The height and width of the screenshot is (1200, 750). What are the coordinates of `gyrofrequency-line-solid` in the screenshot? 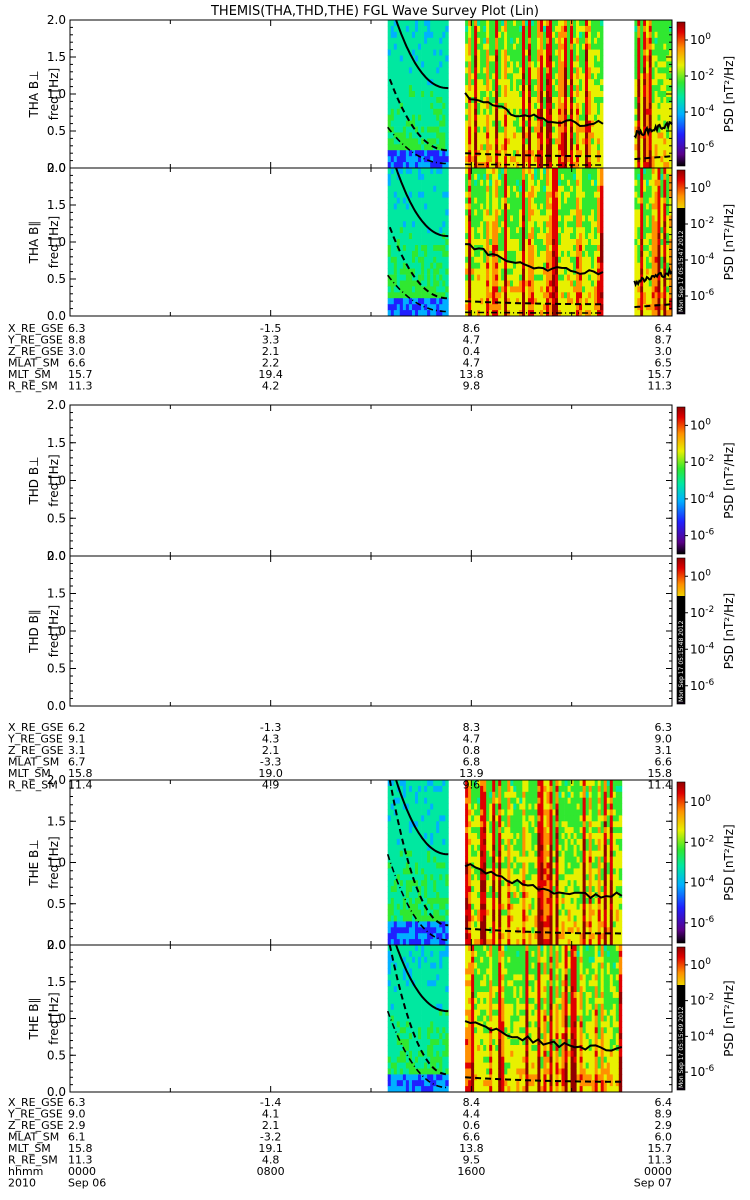 It's located at (653, 277).